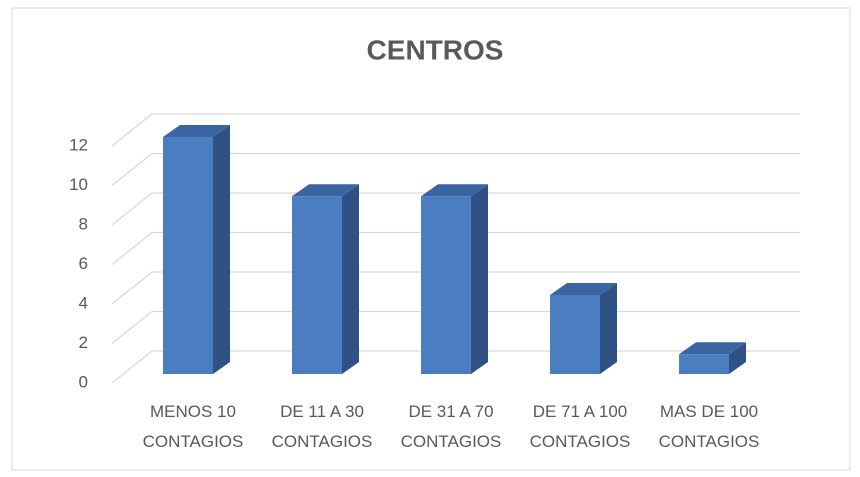  Describe the element at coordinates (193, 411) in the screenshot. I see `x-tick-label-line: MENOS 10` at that location.